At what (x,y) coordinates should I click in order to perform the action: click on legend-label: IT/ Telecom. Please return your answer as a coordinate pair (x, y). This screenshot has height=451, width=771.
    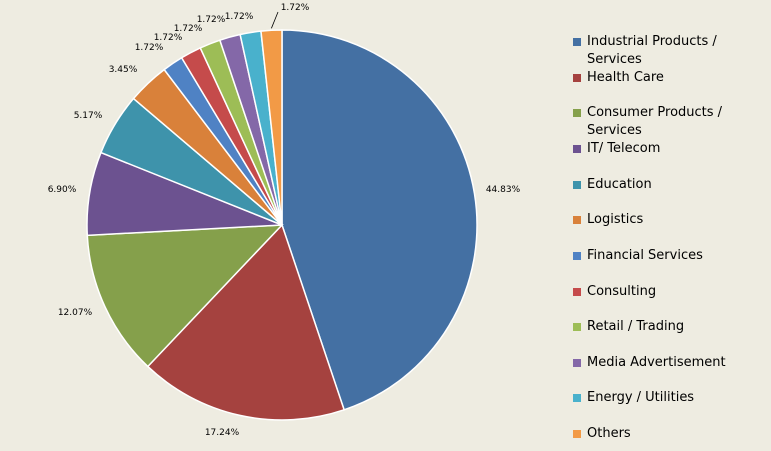
    Looking at the image, I should click on (624, 148).